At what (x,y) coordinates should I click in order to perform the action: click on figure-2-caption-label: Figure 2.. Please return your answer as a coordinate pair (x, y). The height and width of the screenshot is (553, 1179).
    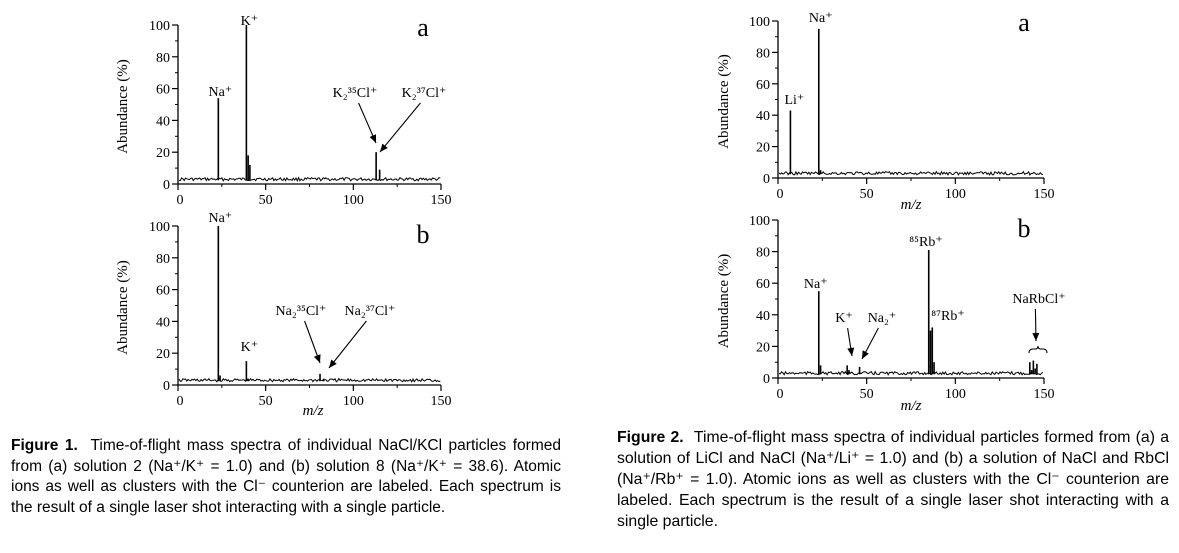
    Looking at the image, I should click on (650, 437).